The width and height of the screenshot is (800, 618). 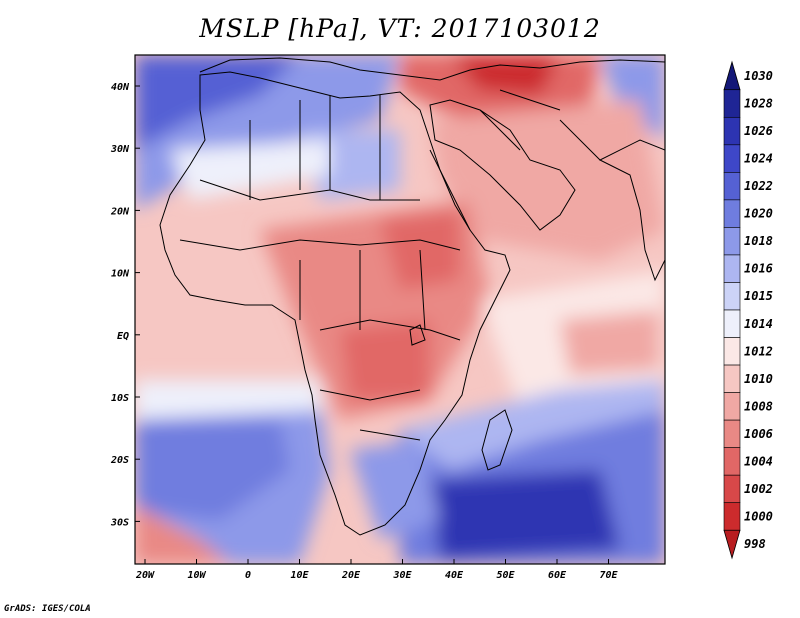 I want to click on south-indian-high-core, so click(x=525, y=515).